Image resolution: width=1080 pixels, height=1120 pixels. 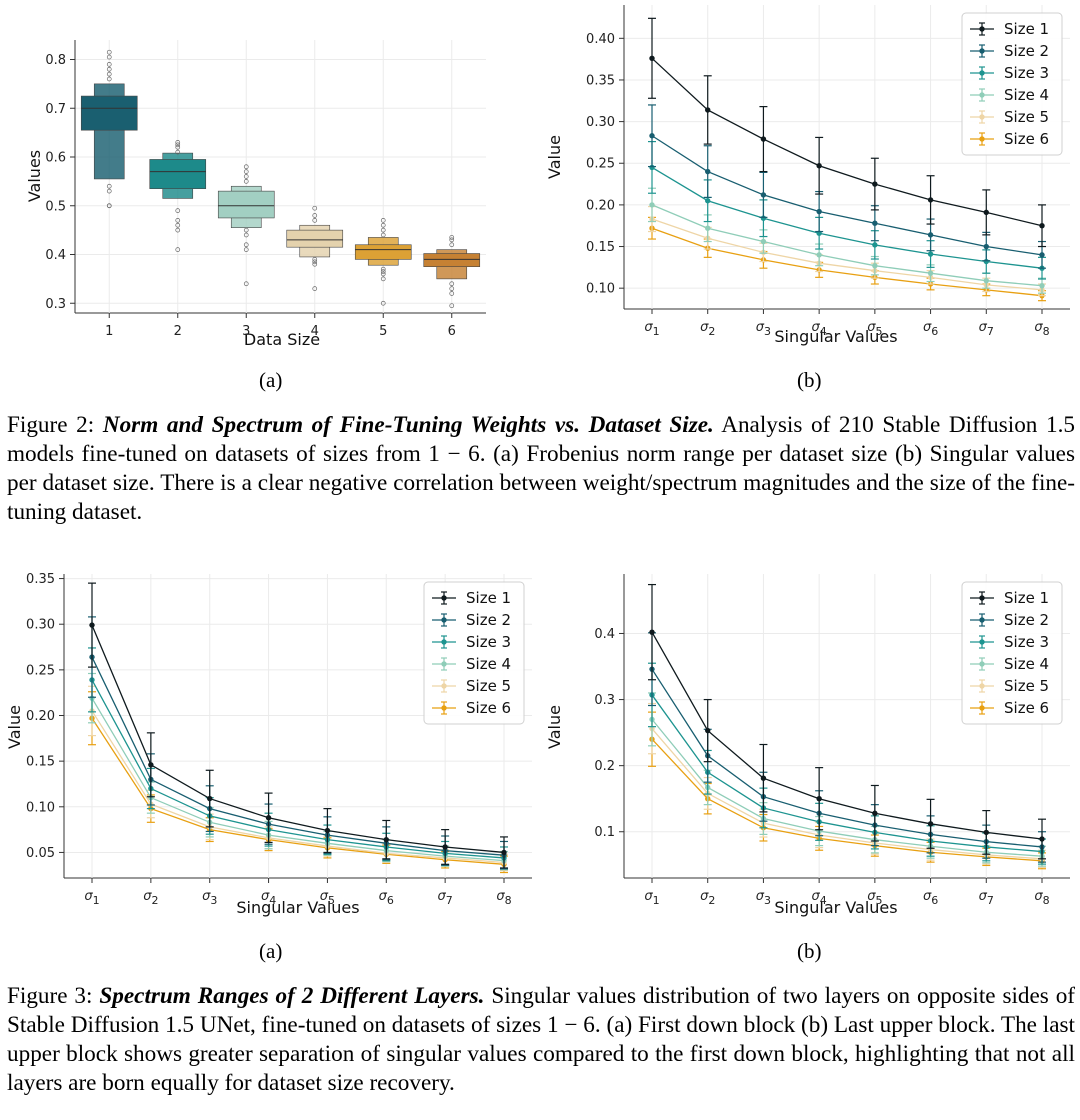 I want to click on y-tick-label: 0.3, so click(x=55, y=304).